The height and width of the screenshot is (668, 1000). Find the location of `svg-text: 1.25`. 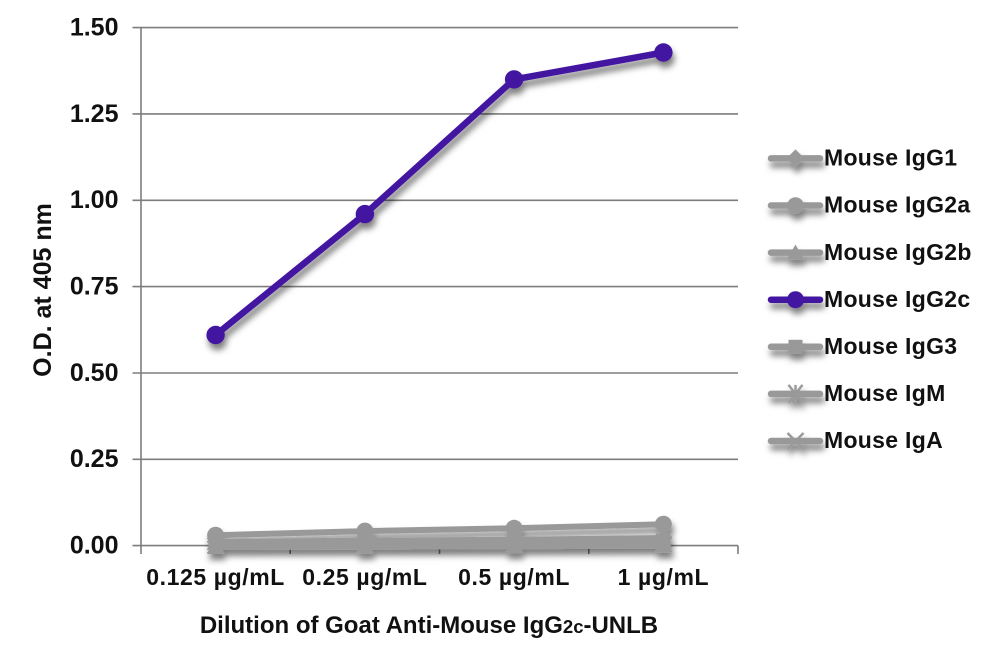

svg-text: 1.25 is located at coordinates (94, 114).